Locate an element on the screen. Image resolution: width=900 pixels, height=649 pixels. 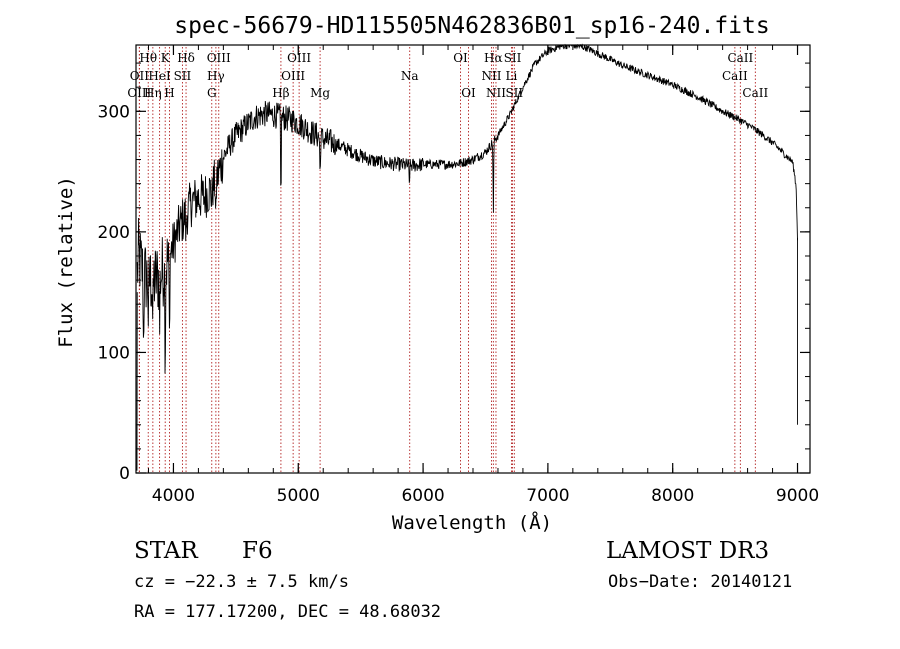
marker-label-1: OII is located at coordinates (140, 76).